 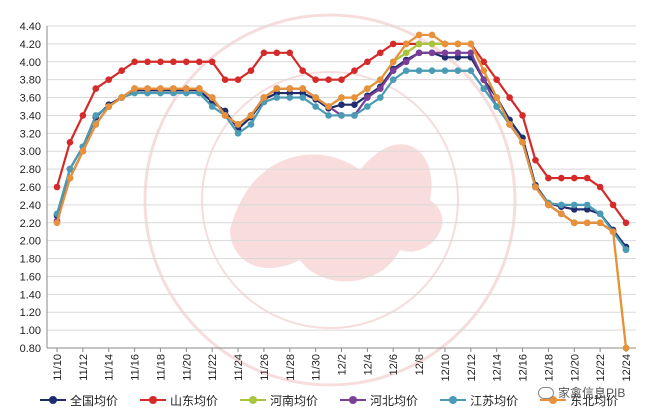 I want to click on x-tick-label: 12/22, so click(x=601, y=368).